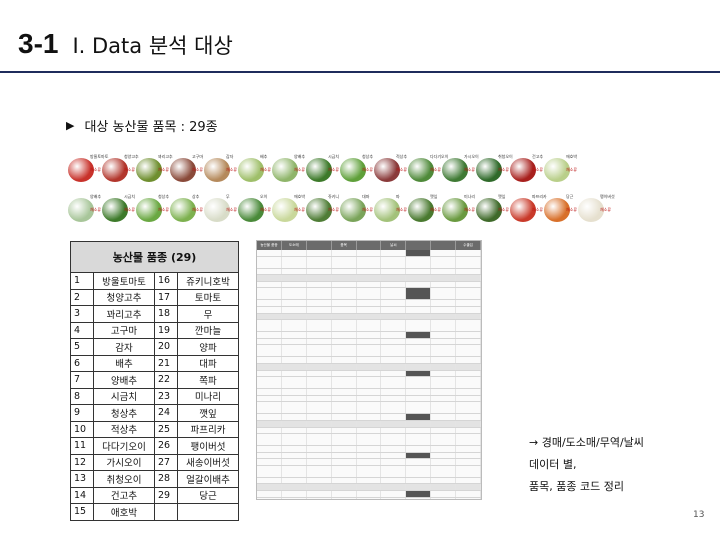  What do you see at coordinates (82, 429) in the screenshot?
I see `crop-index-cell: 10` at bounding box center [82, 429].